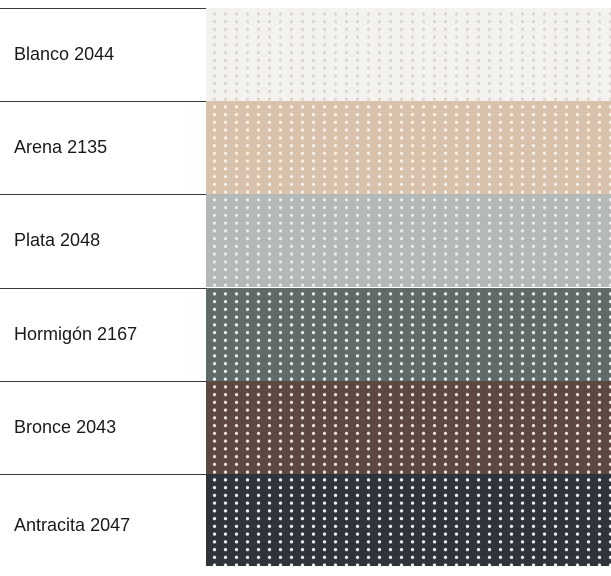 The height and width of the screenshot is (576, 611). I want to click on swatch-name: Blanco, so click(42, 54).